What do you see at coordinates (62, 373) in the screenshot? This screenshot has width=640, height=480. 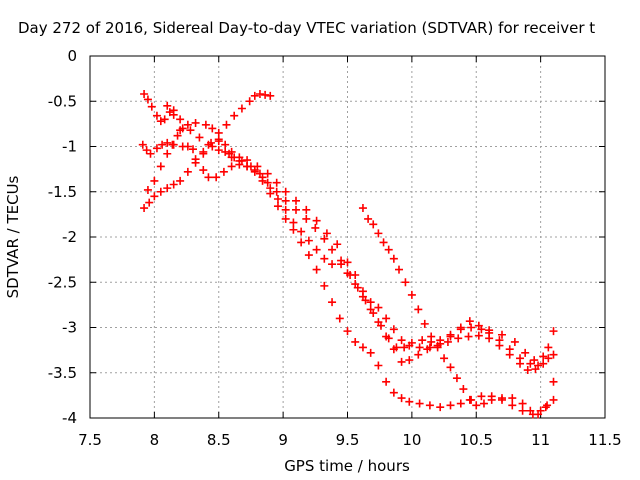 I see `y-tick-label: -3.5` at bounding box center [62, 373].